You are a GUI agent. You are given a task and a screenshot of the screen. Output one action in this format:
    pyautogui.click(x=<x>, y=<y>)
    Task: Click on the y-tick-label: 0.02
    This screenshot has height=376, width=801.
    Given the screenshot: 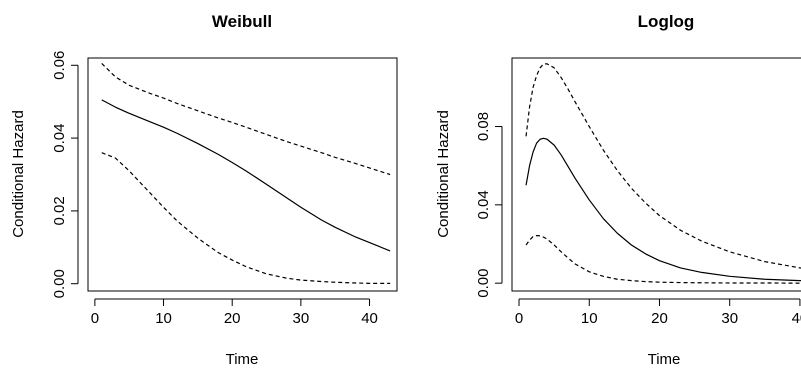 What is the action you would take?
    pyautogui.click(x=59, y=210)
    